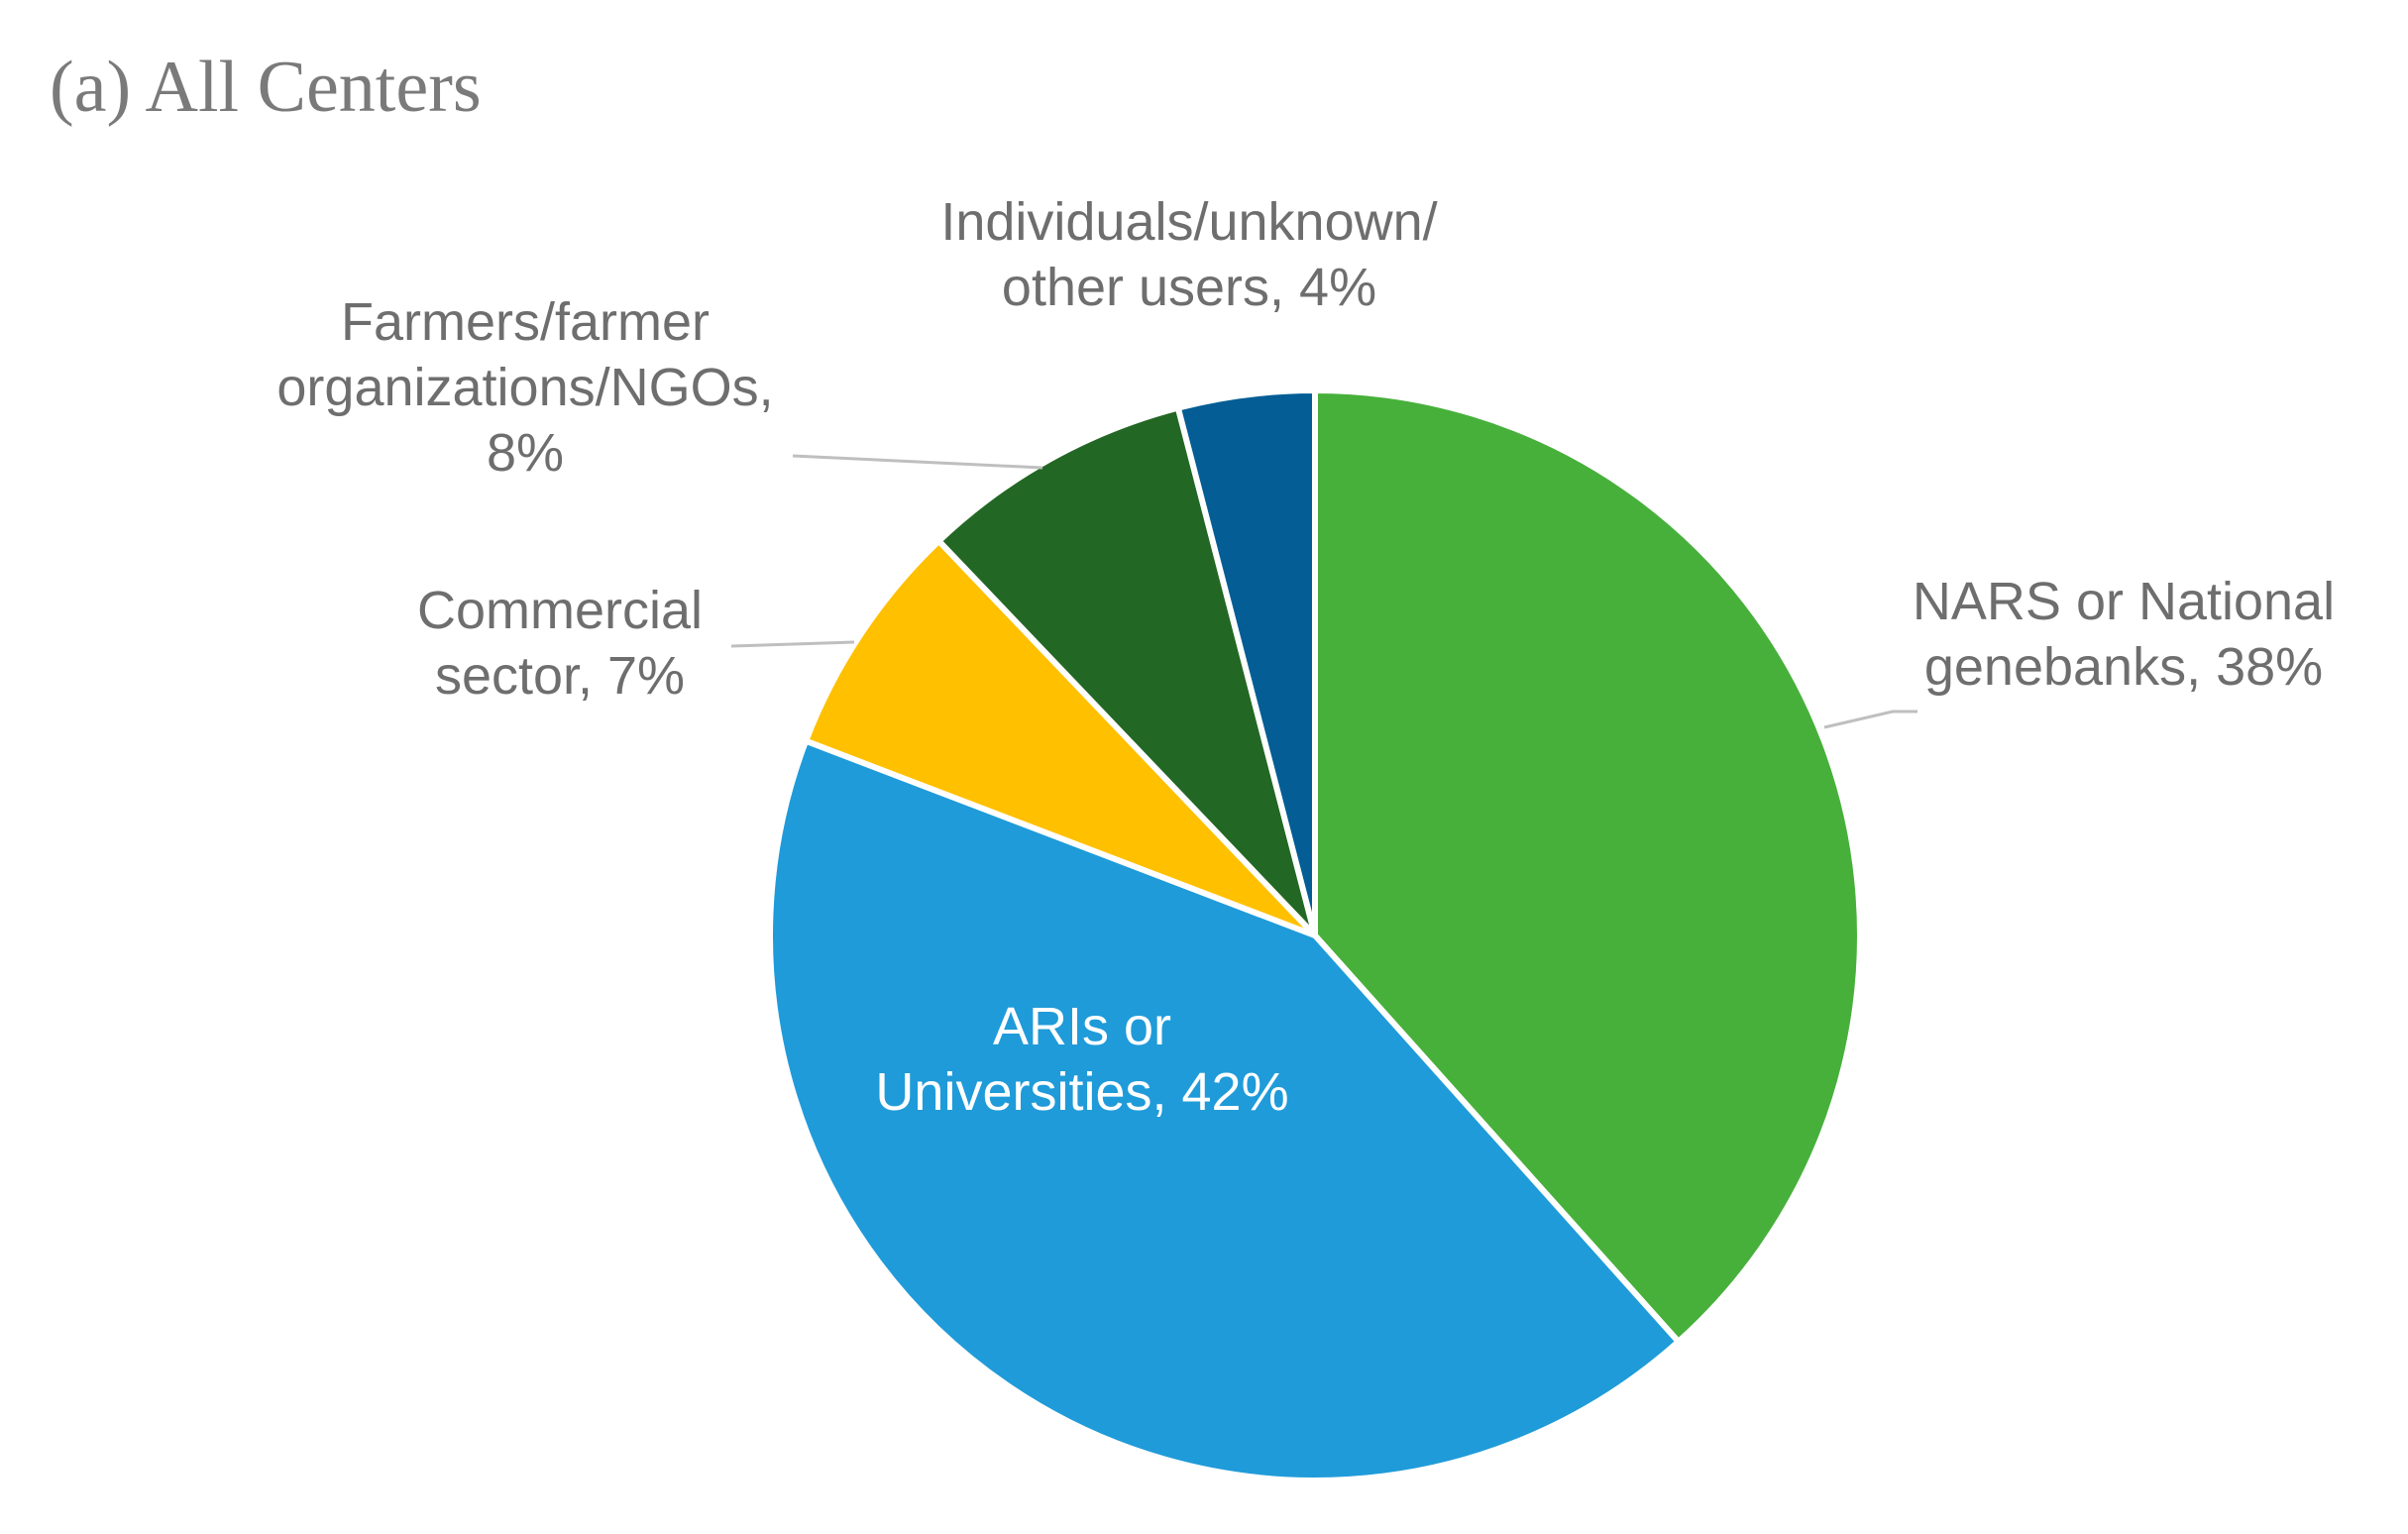 This screenshot has width=2408, height=1534. What do you see at coordinates (266, 87) in the screenshot?
I see `chart-title: (a) All Centers` at bounding box center [266, 87].